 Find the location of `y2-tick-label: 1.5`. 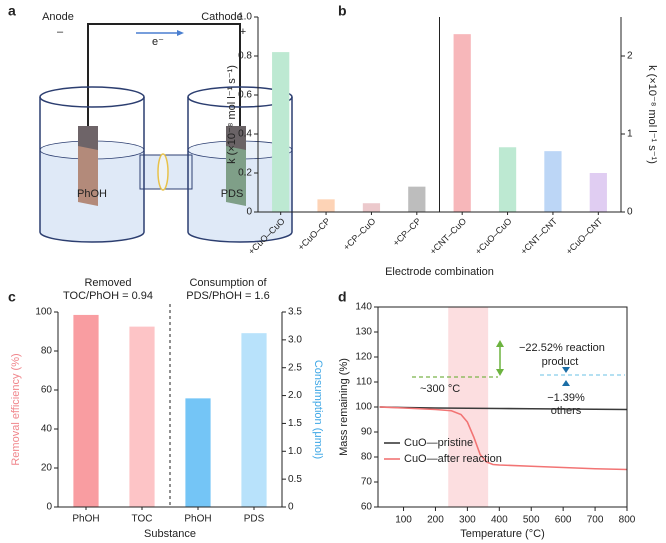

y2-tick-label: 1.5 is located at coordinates (295, 423).